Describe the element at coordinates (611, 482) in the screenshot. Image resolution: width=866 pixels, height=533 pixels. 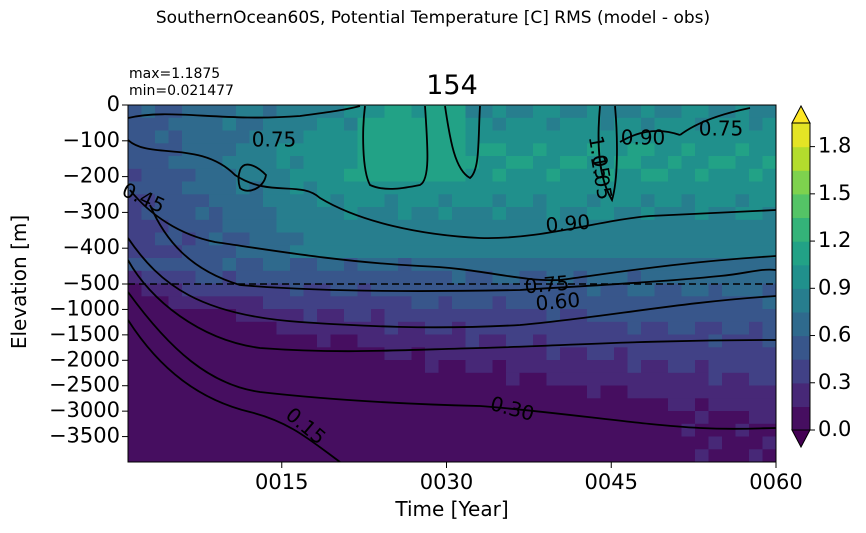
I see `x-tick-label: 0045` at that location.